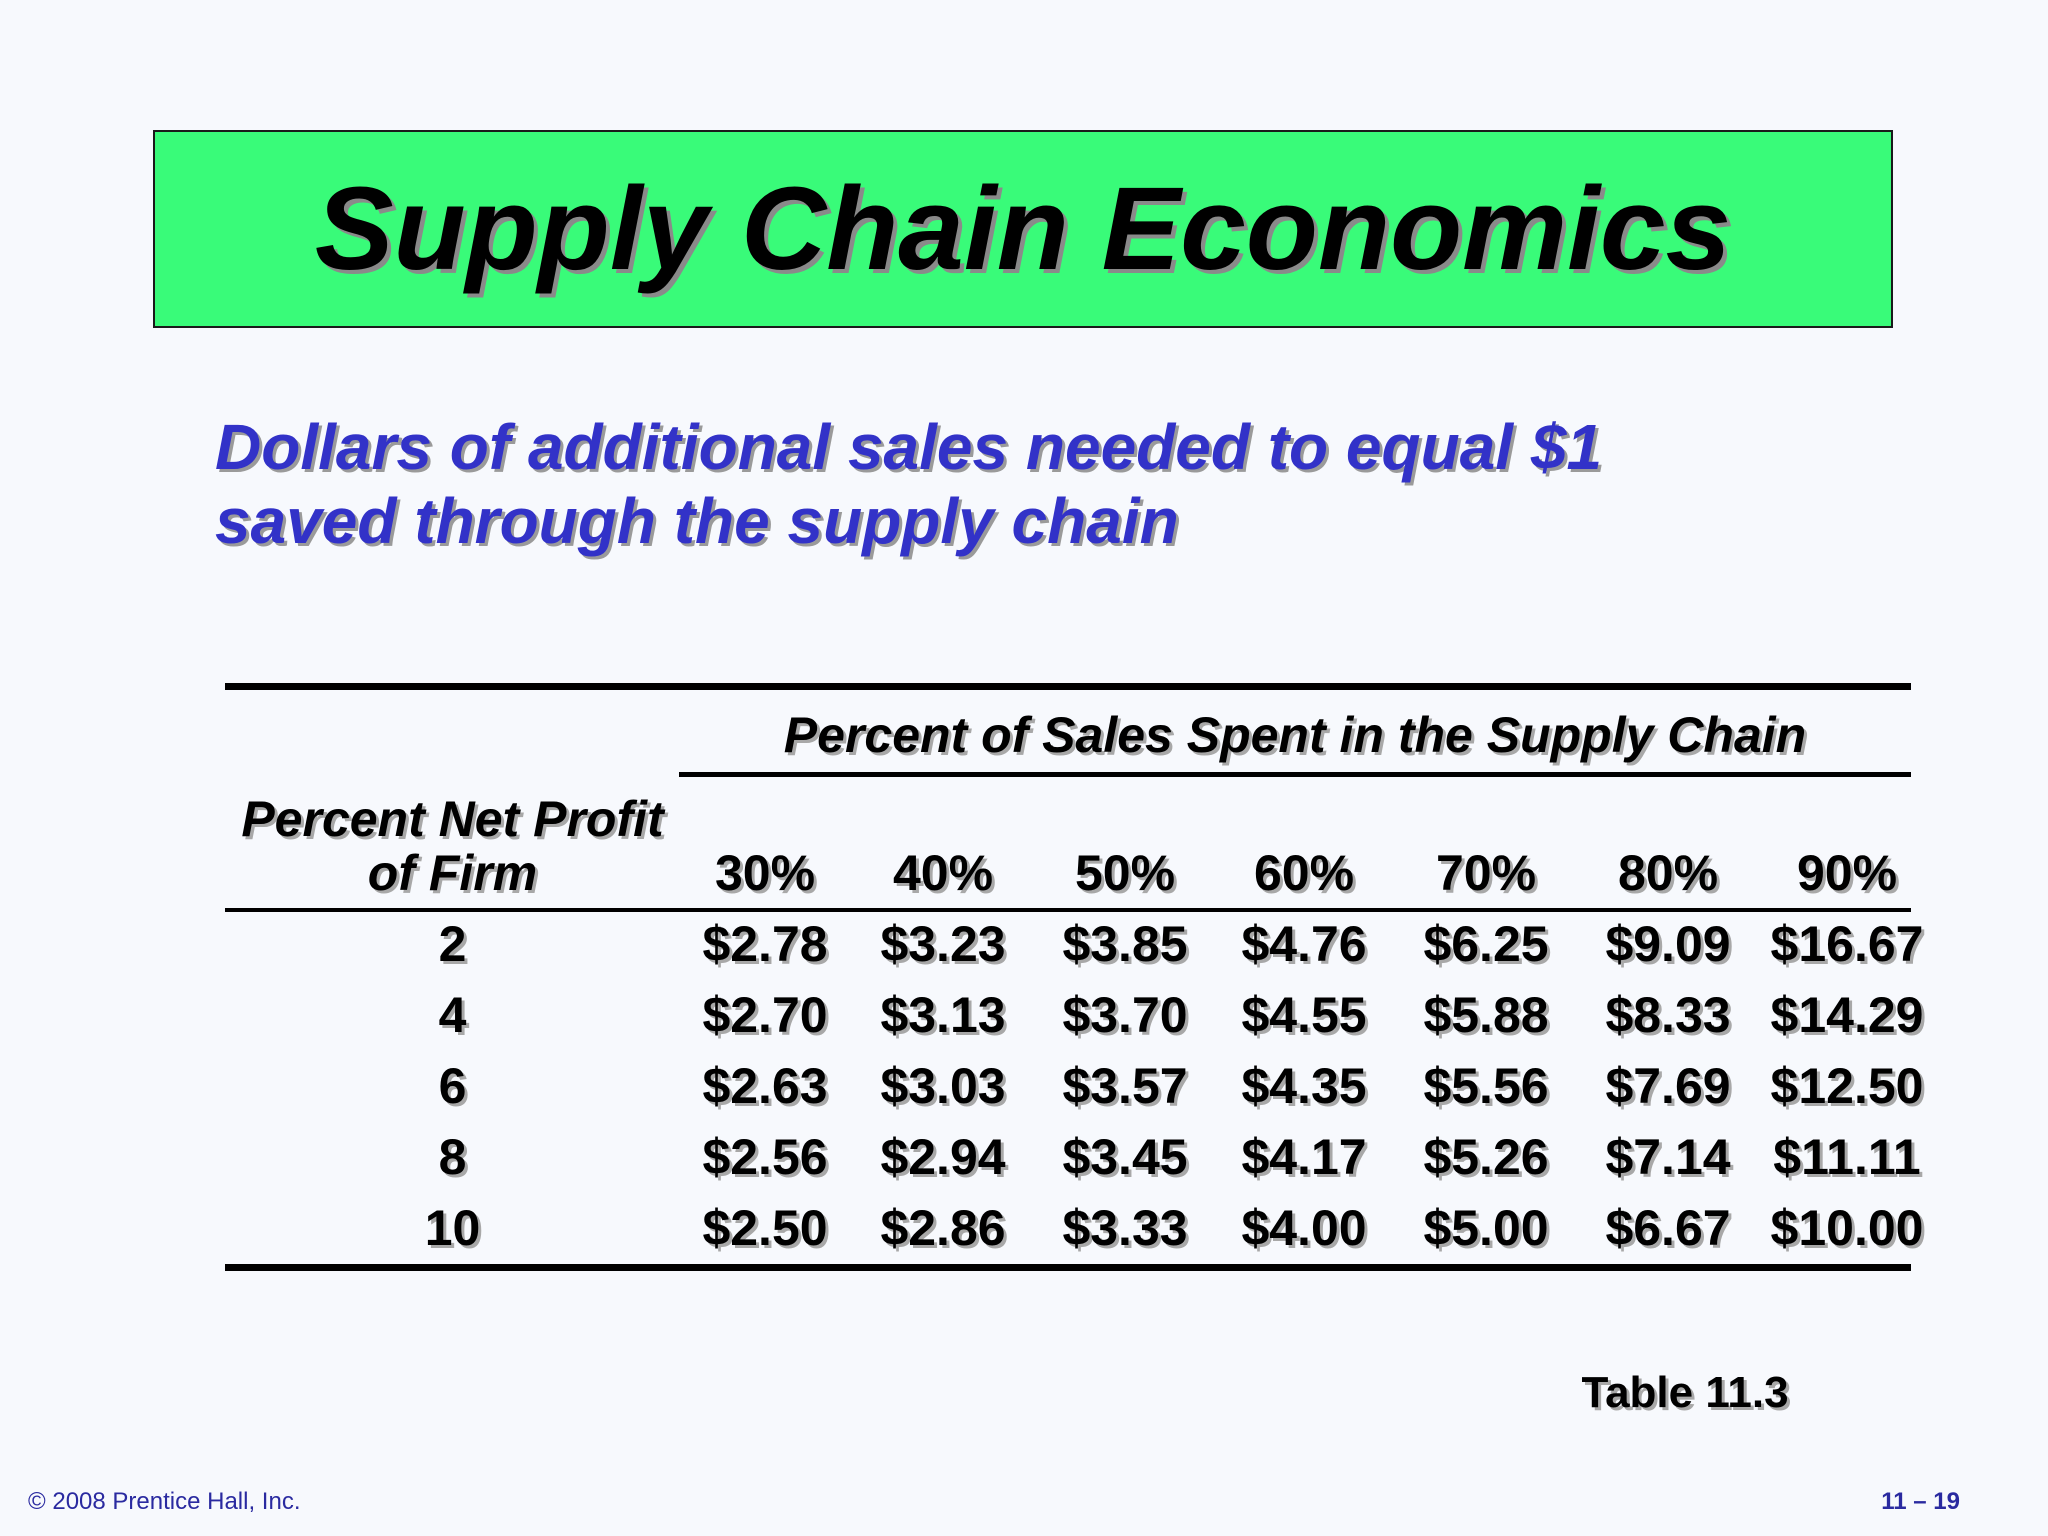 Image resolution: width=2048 pixels, height=1536 pixels. What do you see at coordinates (1847, 1157) in the screenshot?
I see `table-cell: $11.11` at bounding box center [1847, 1157].